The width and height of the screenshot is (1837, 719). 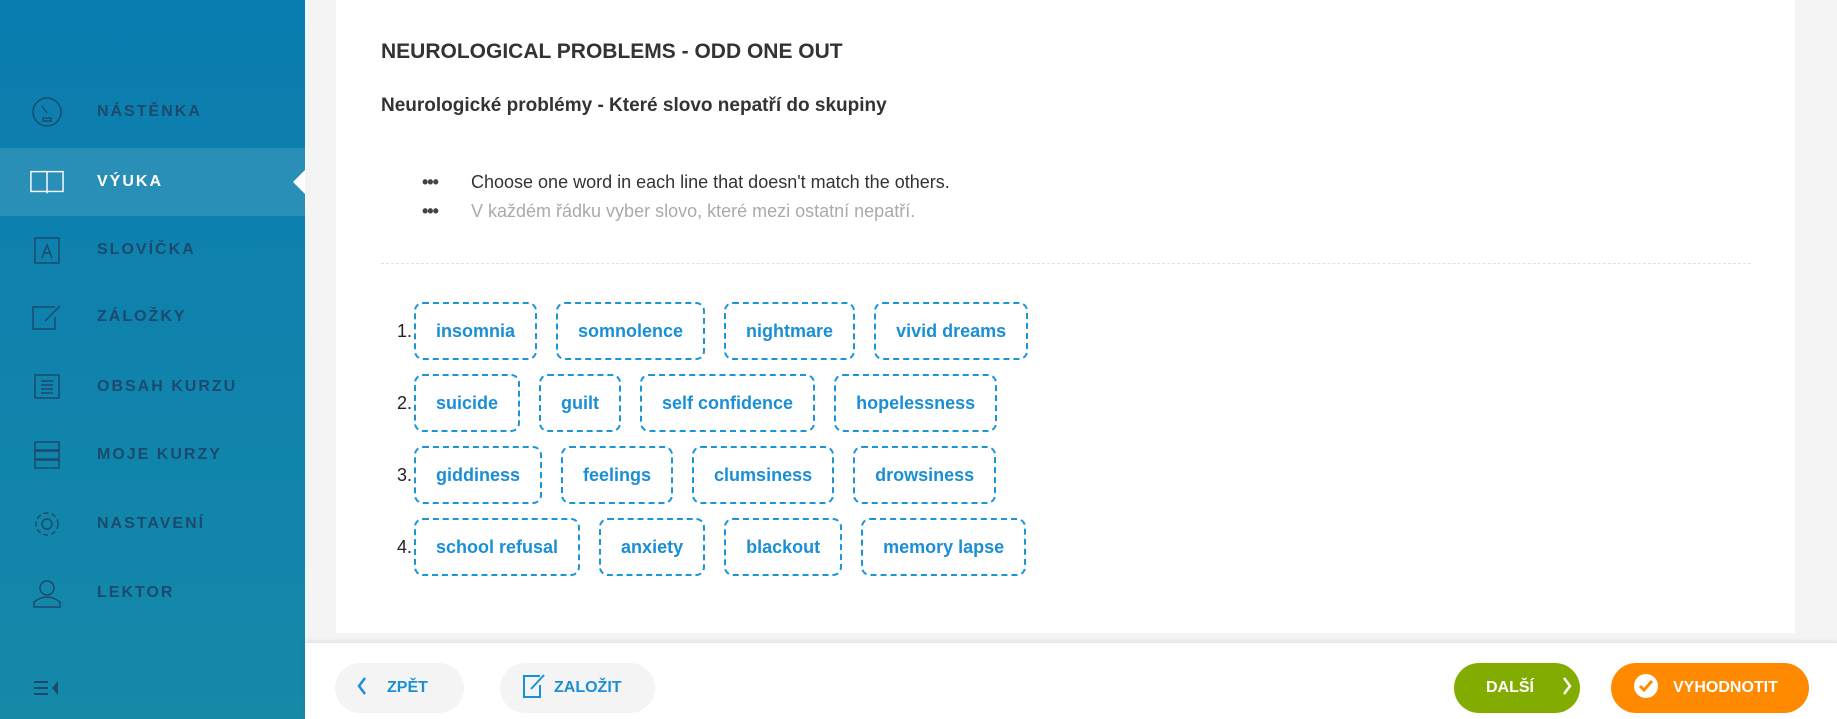 I want to click on row-number: 1., so click(x=404, y=330).